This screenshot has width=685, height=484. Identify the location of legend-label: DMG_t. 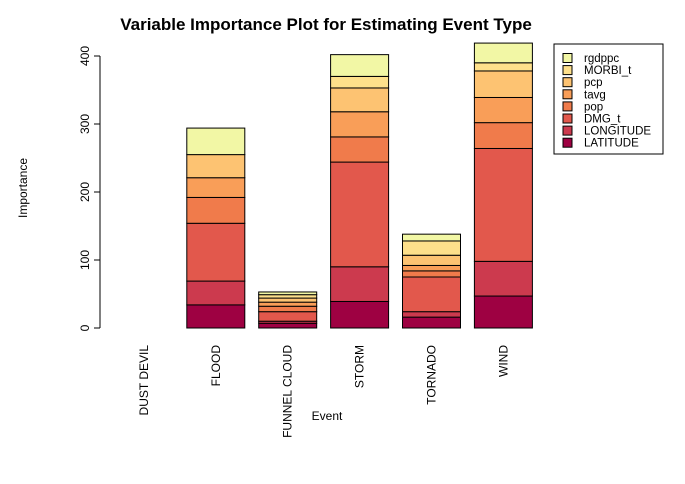
(602, 120).